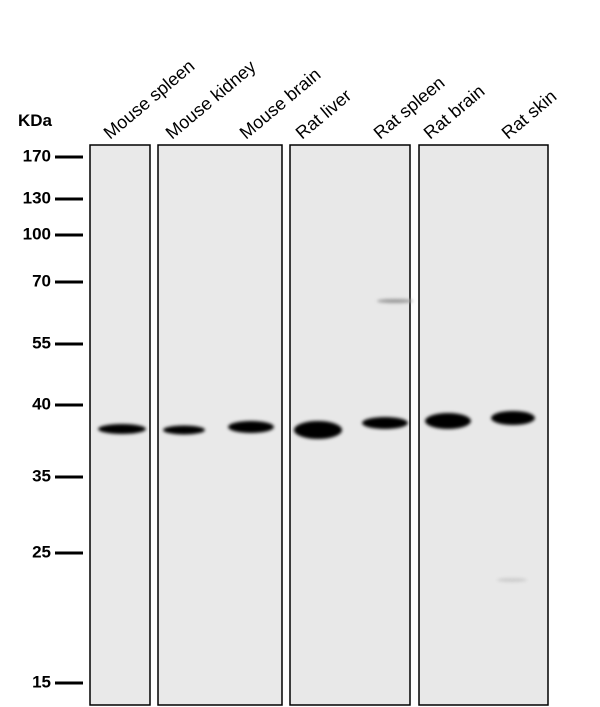 This screenshot has height=707, width=600. I want to click on marker-label: 70, so click(41, 280).